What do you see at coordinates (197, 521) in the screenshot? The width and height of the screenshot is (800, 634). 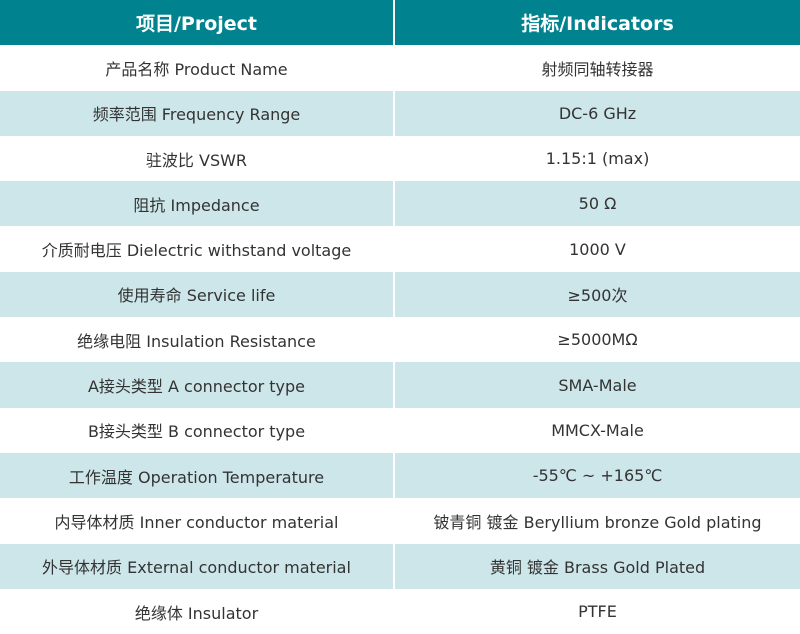 I see `cell-project: 内导体材质 Inner conductor material` at bounding box center [197, 521].